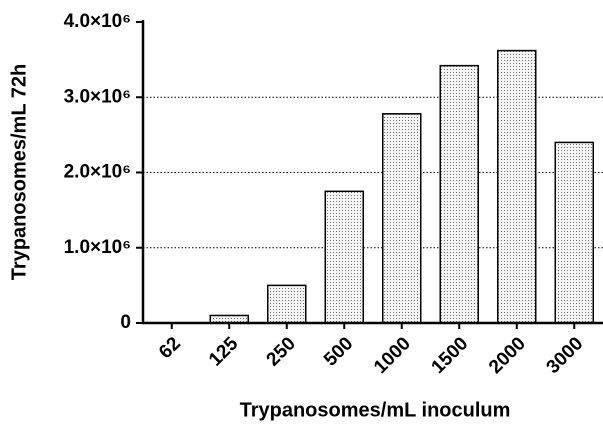 This screenshot has height=429, width=603. Describe the element at coordinates (375, 410) in the screenshot. I see `x-axis-title: Trypanosomes/mL inoculum` at that location.